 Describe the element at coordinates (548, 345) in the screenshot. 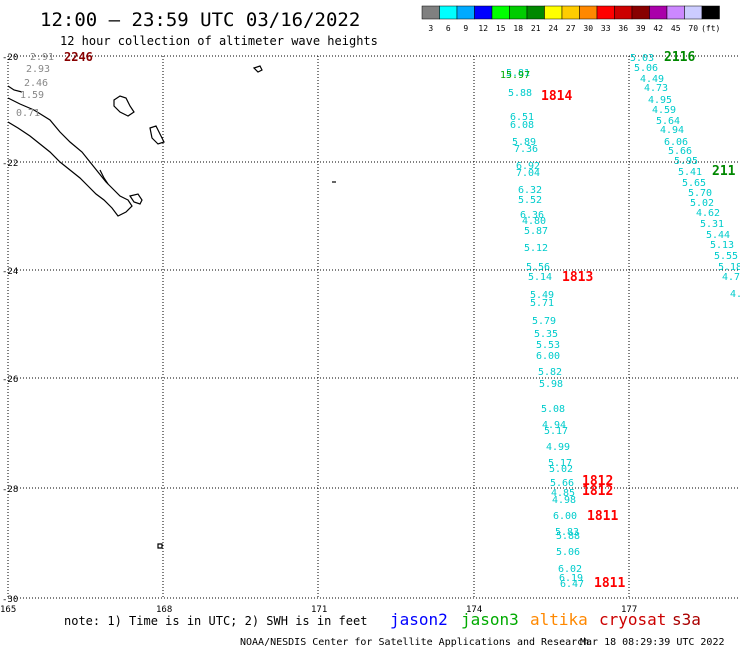

I see `wave-height-value: 5.53` at that location.